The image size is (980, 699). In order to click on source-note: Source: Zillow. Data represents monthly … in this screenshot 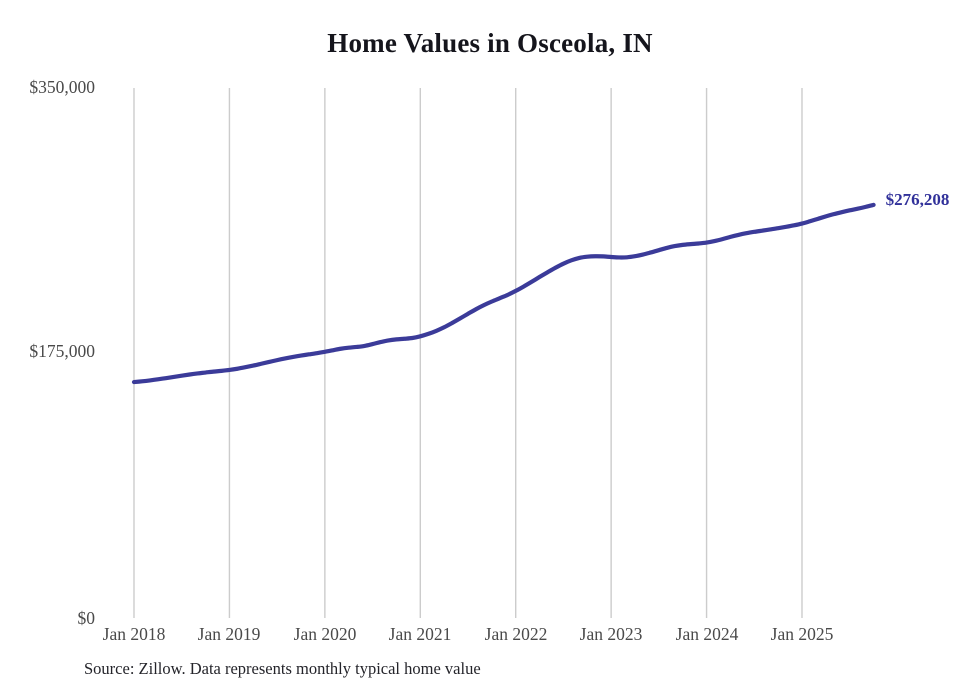, I will do `click(282, 668)`.